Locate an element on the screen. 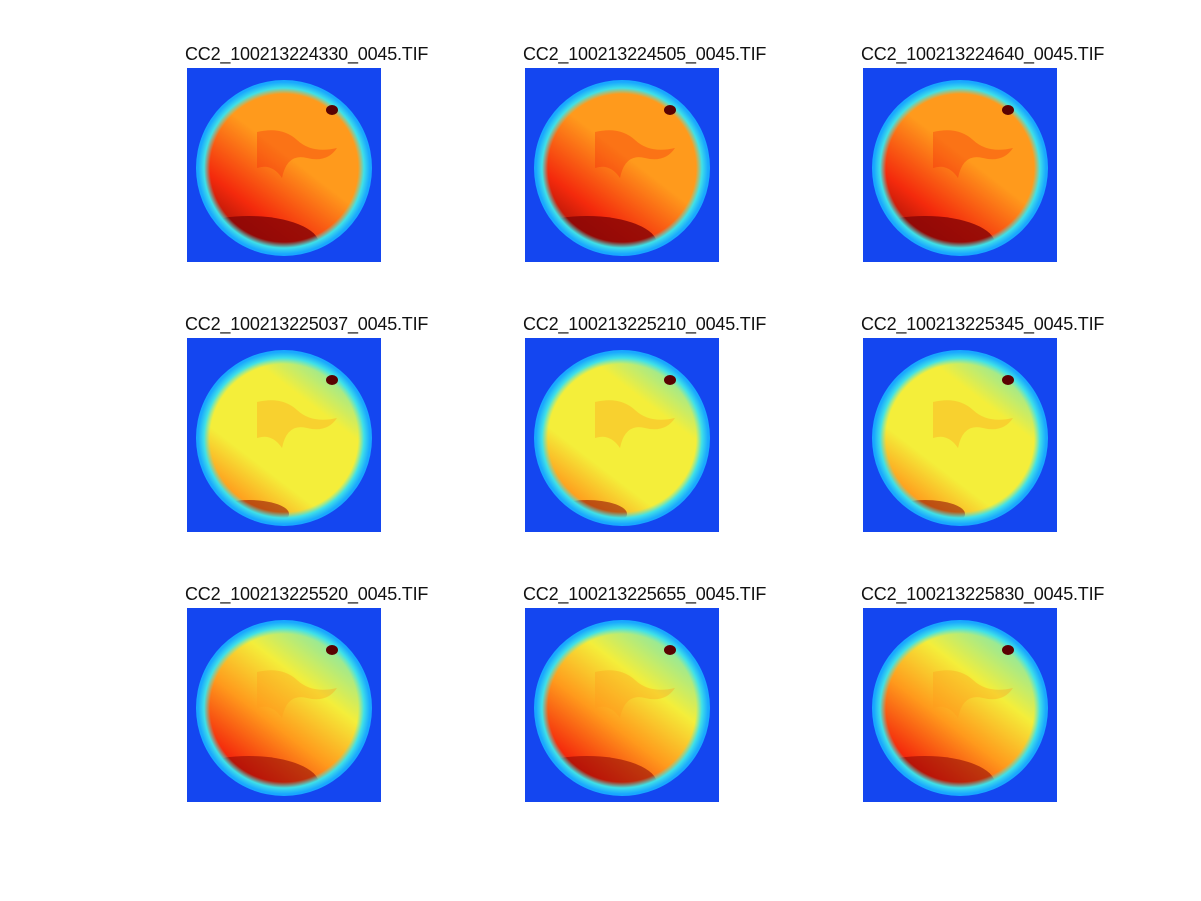 This screenshot has height=901, width=1201. subplot-title: CC2_100213224505_0045.TIF is located at coordinates (645, 54).